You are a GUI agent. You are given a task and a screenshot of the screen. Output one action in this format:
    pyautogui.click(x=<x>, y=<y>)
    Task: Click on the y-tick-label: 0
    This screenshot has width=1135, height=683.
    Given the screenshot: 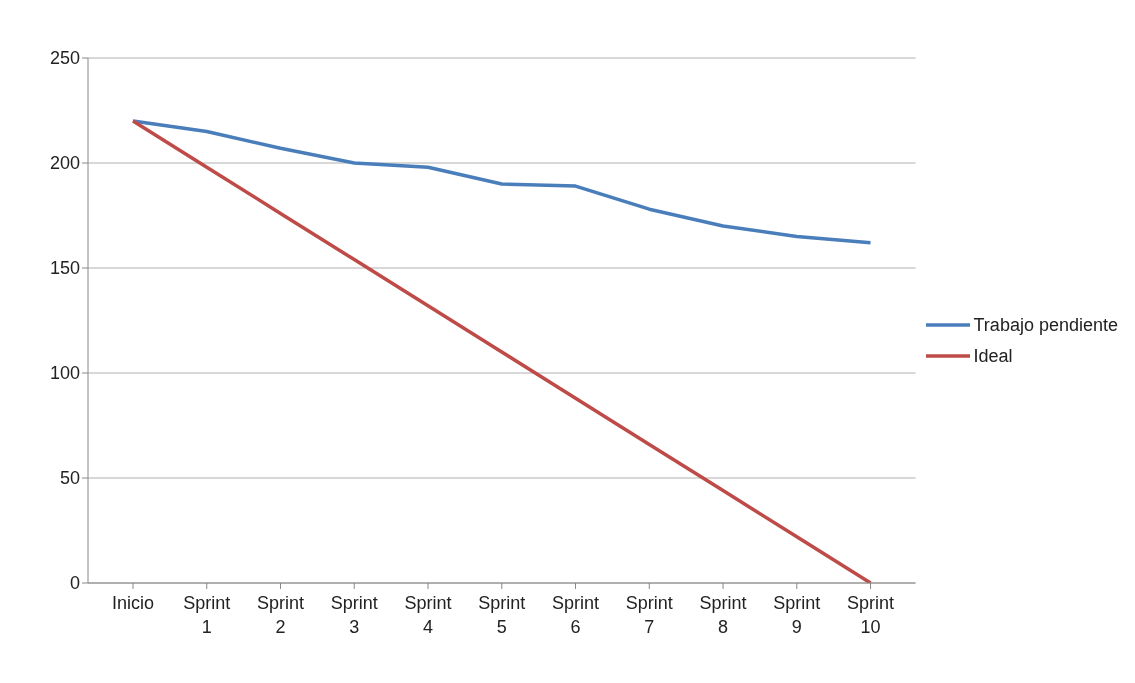 What is the action you would take?
    pyautogui.click(x=74, y=583)
    